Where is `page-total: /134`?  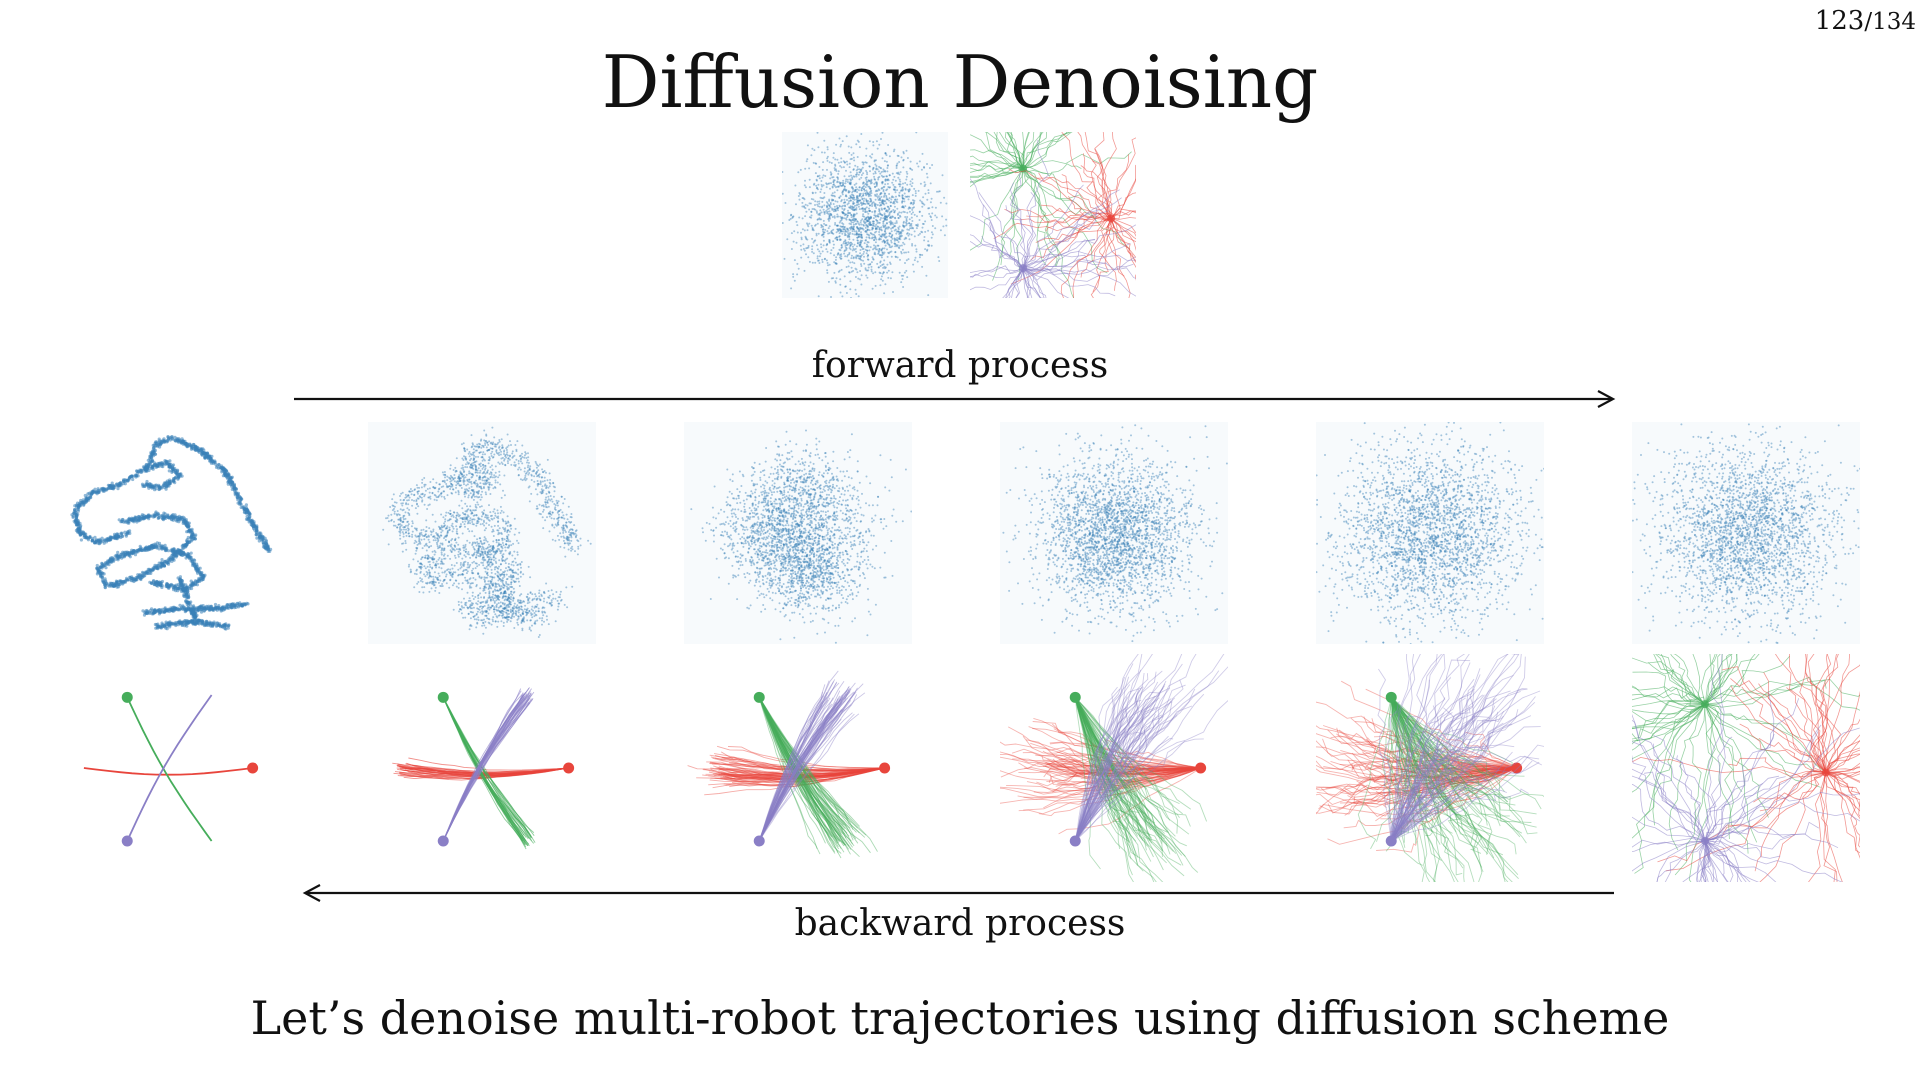 page-total: /134 is located at coordinates (1890, 22).